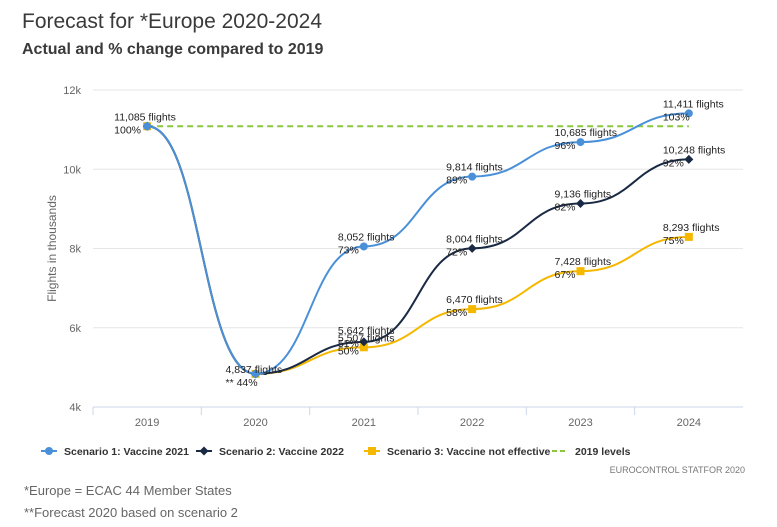 The height and width of the screenshot is (527, 777). What do you see at coordinates (75, 329) in the screenshot?
I see `y-tick-label: 6k` at bounding box center [75, 329].